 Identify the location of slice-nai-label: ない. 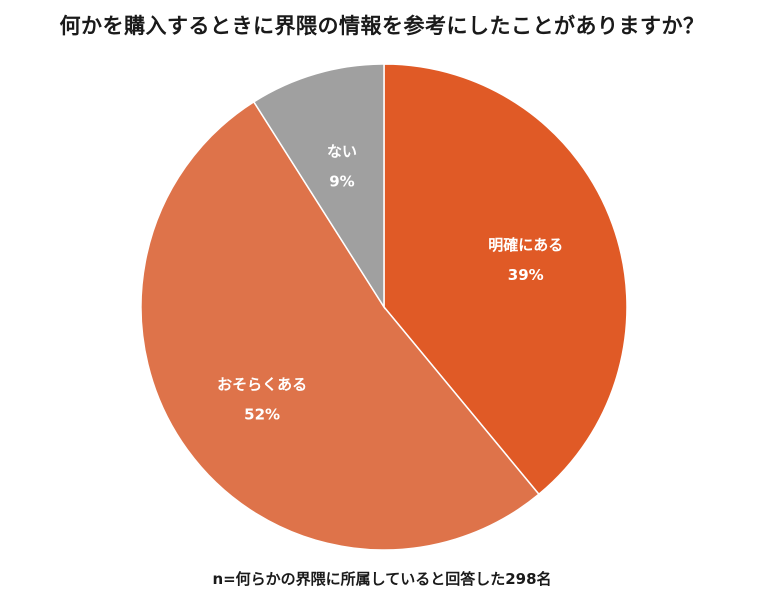
(342, 151).